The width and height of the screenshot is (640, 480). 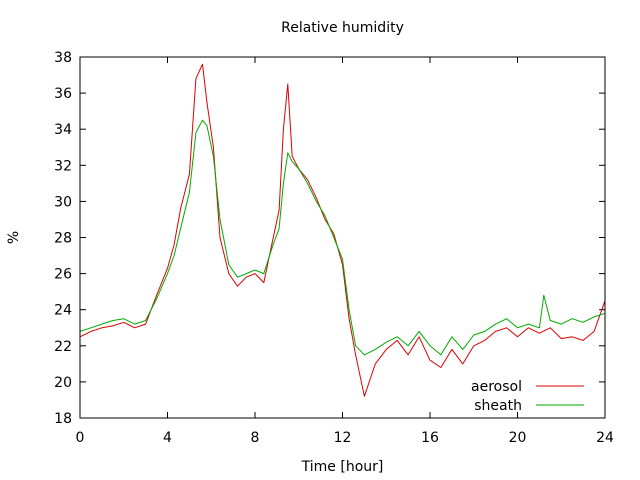 I want to click on x-tick-label: 20, so click(x=518, y=438).